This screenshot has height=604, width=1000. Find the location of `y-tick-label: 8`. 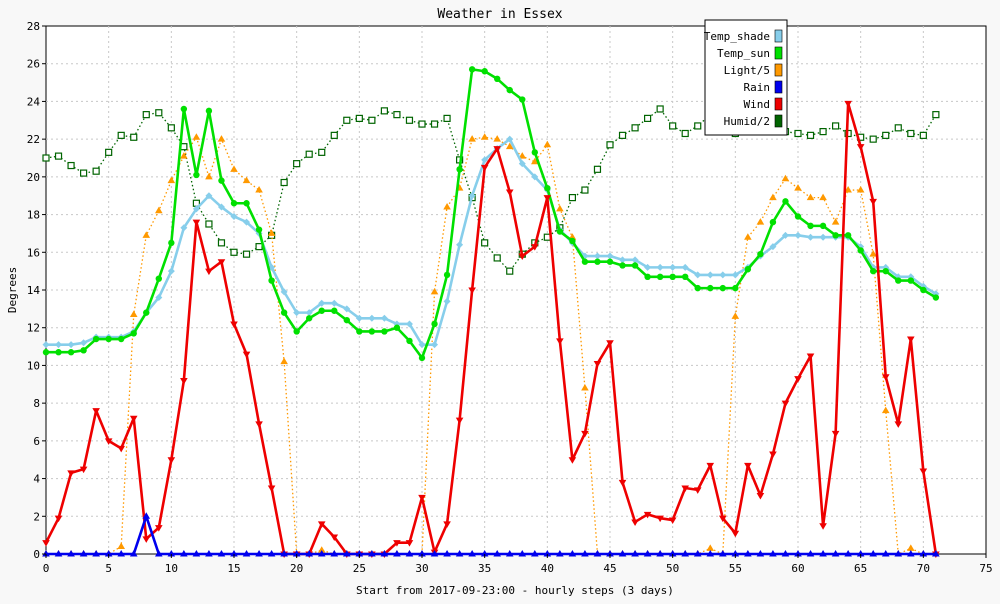

y-tick-label: 8 is located at coordinates (36, 403).